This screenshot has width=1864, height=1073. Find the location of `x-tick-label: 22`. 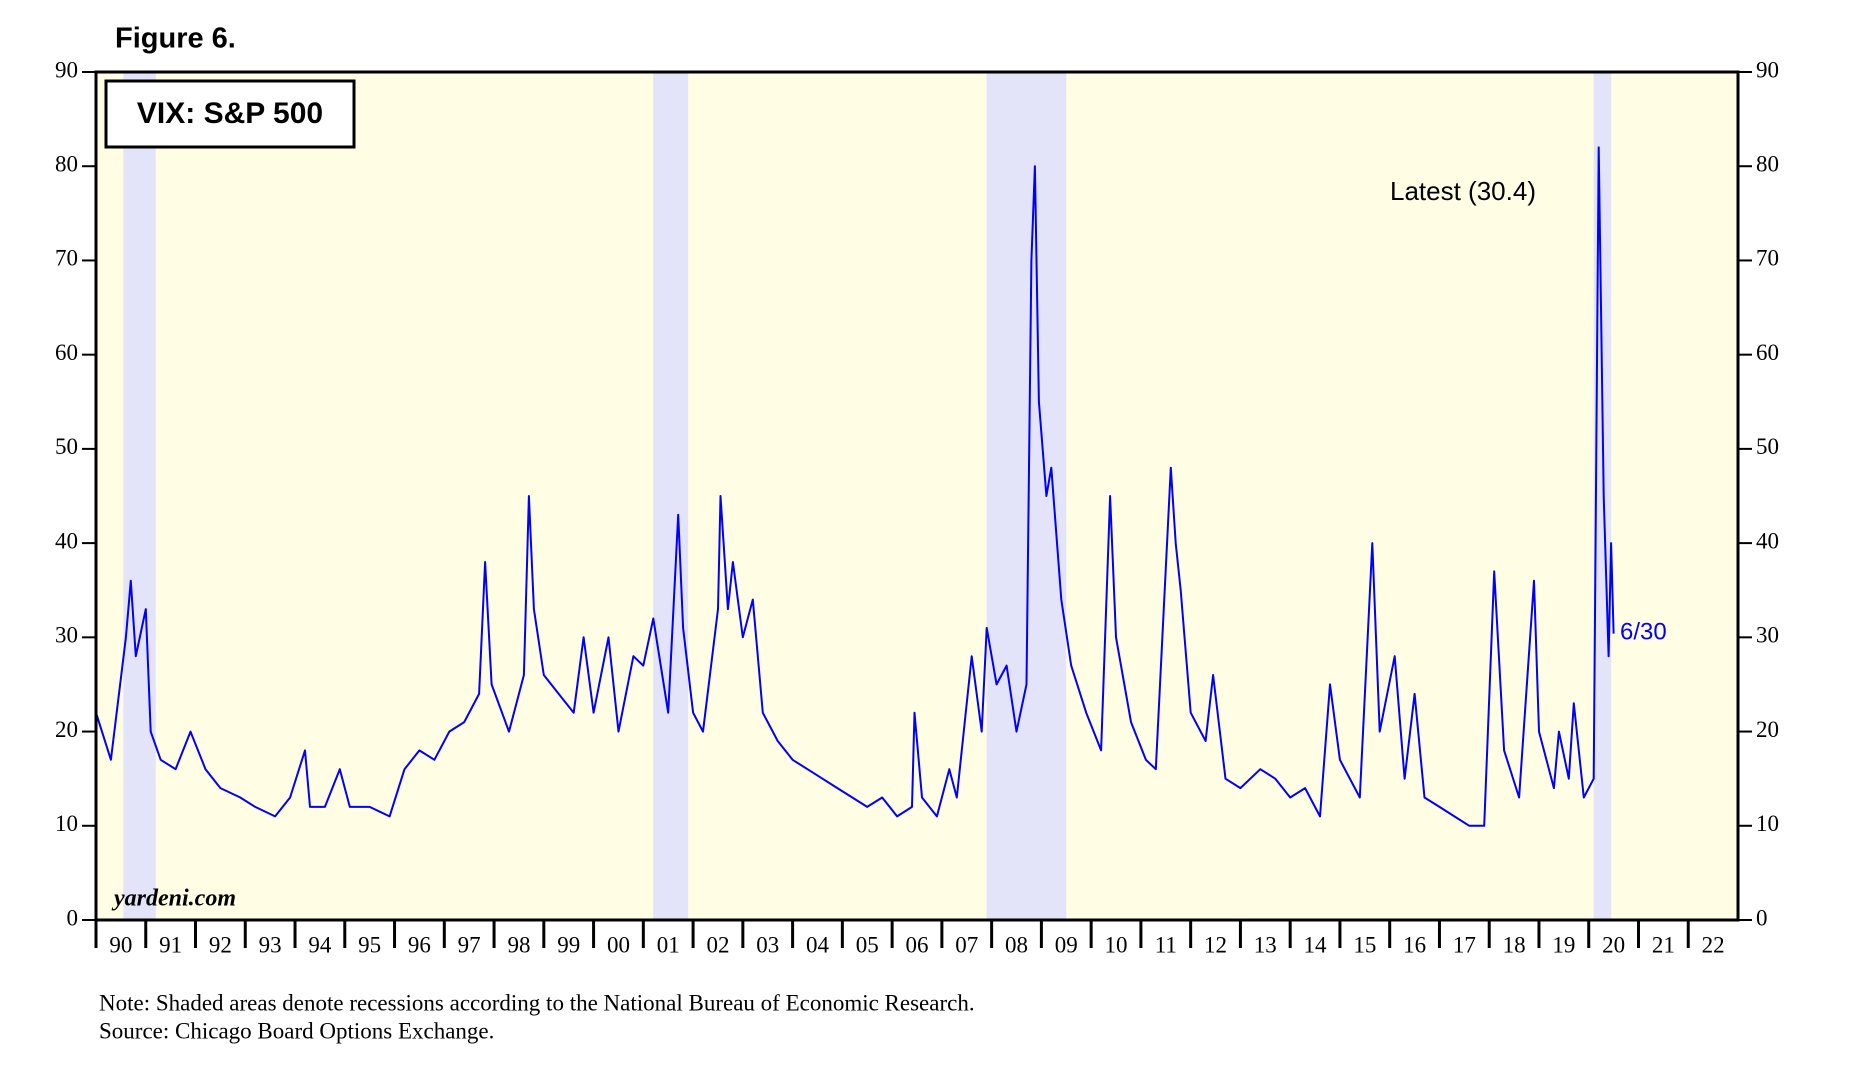

x-tick-label: 22 is located at coordinates (1713, 944).